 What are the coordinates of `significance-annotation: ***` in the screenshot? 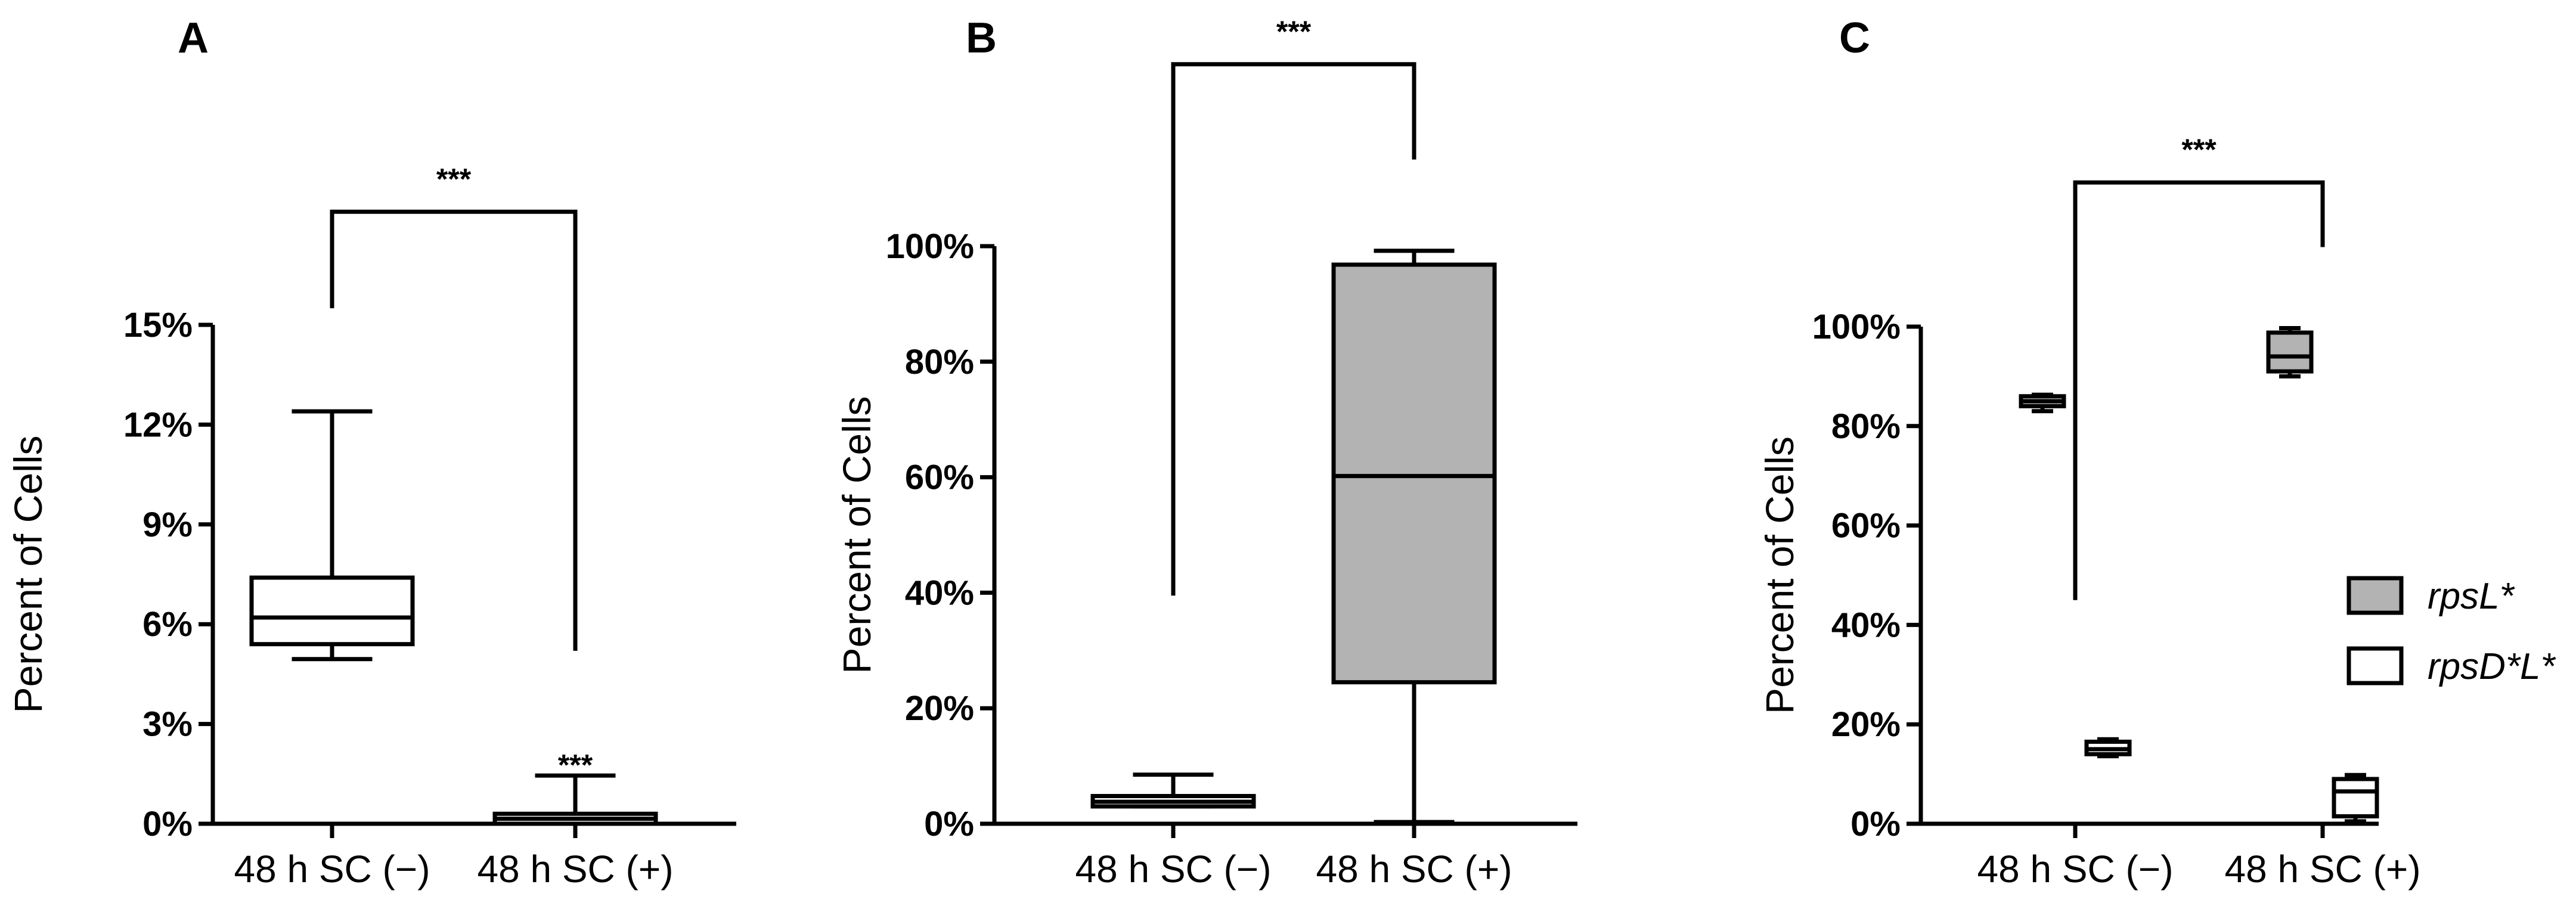 It's located at (575, 765).